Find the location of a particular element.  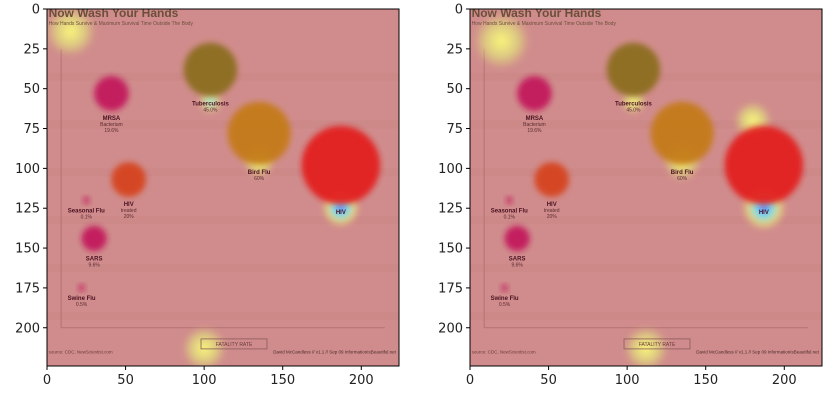

y-tick-label: 25 is located at coordinates (31, 49).